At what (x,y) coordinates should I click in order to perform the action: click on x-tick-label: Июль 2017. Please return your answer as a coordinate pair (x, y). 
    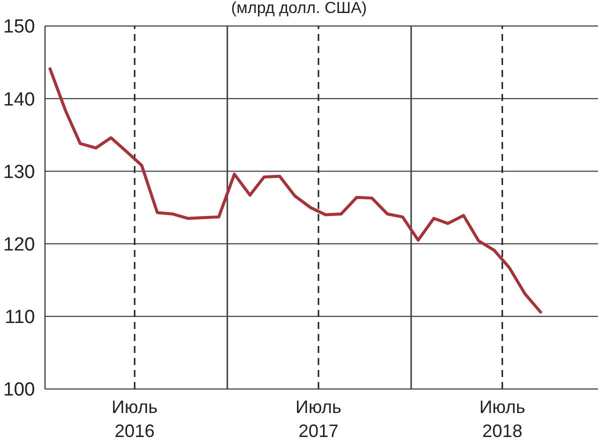
    Looking at the image, I should click on (319, 419).